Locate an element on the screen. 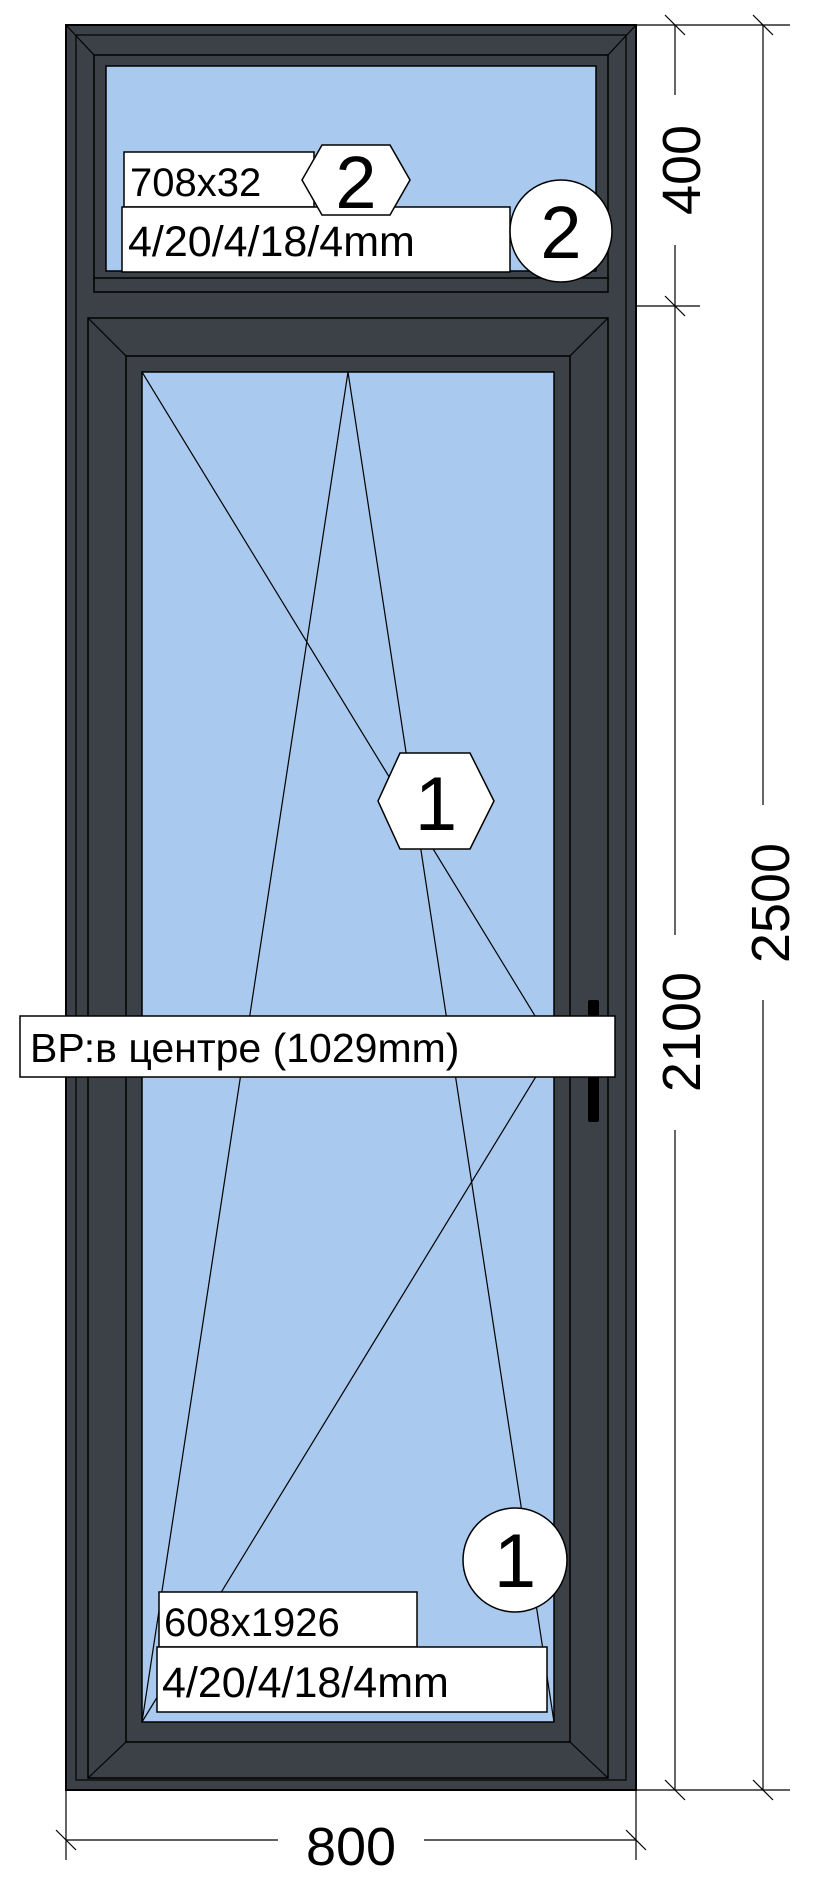 The height and width of the screenshot is (1890, 813). transom-circle-number: 2 is located at coordinates (560, 232).